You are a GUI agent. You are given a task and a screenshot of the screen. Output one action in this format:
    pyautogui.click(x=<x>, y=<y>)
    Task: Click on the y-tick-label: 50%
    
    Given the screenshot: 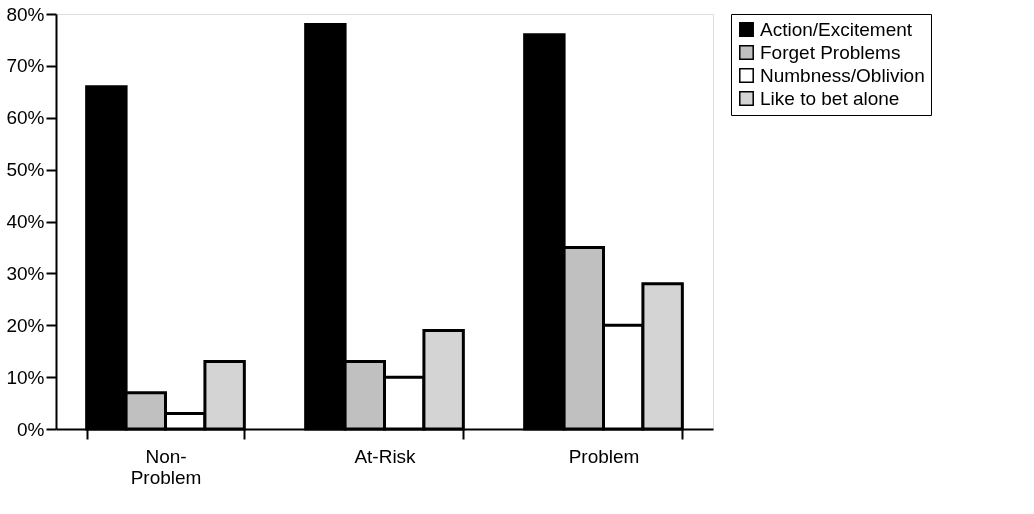 What is the action you would take?
    pyautogui.click(x=25, y=170)
    